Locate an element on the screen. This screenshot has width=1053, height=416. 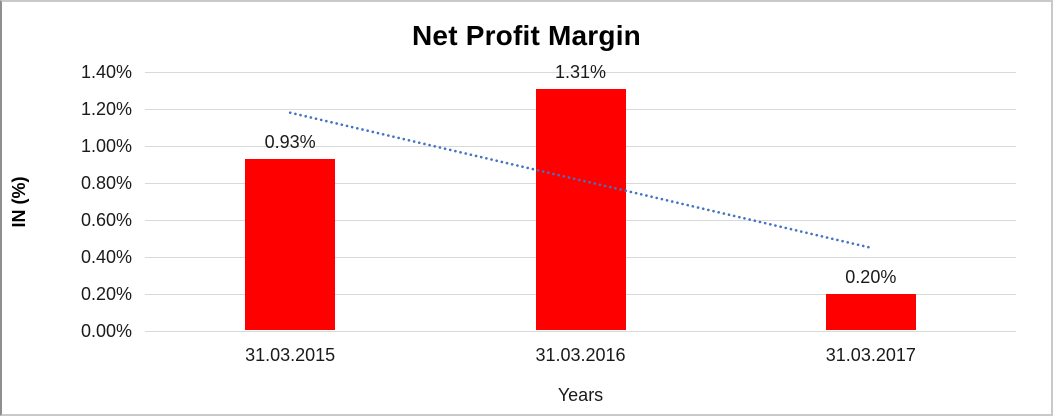
x-tick-label: 31.03.2017 is located at coordinates (870, 355).